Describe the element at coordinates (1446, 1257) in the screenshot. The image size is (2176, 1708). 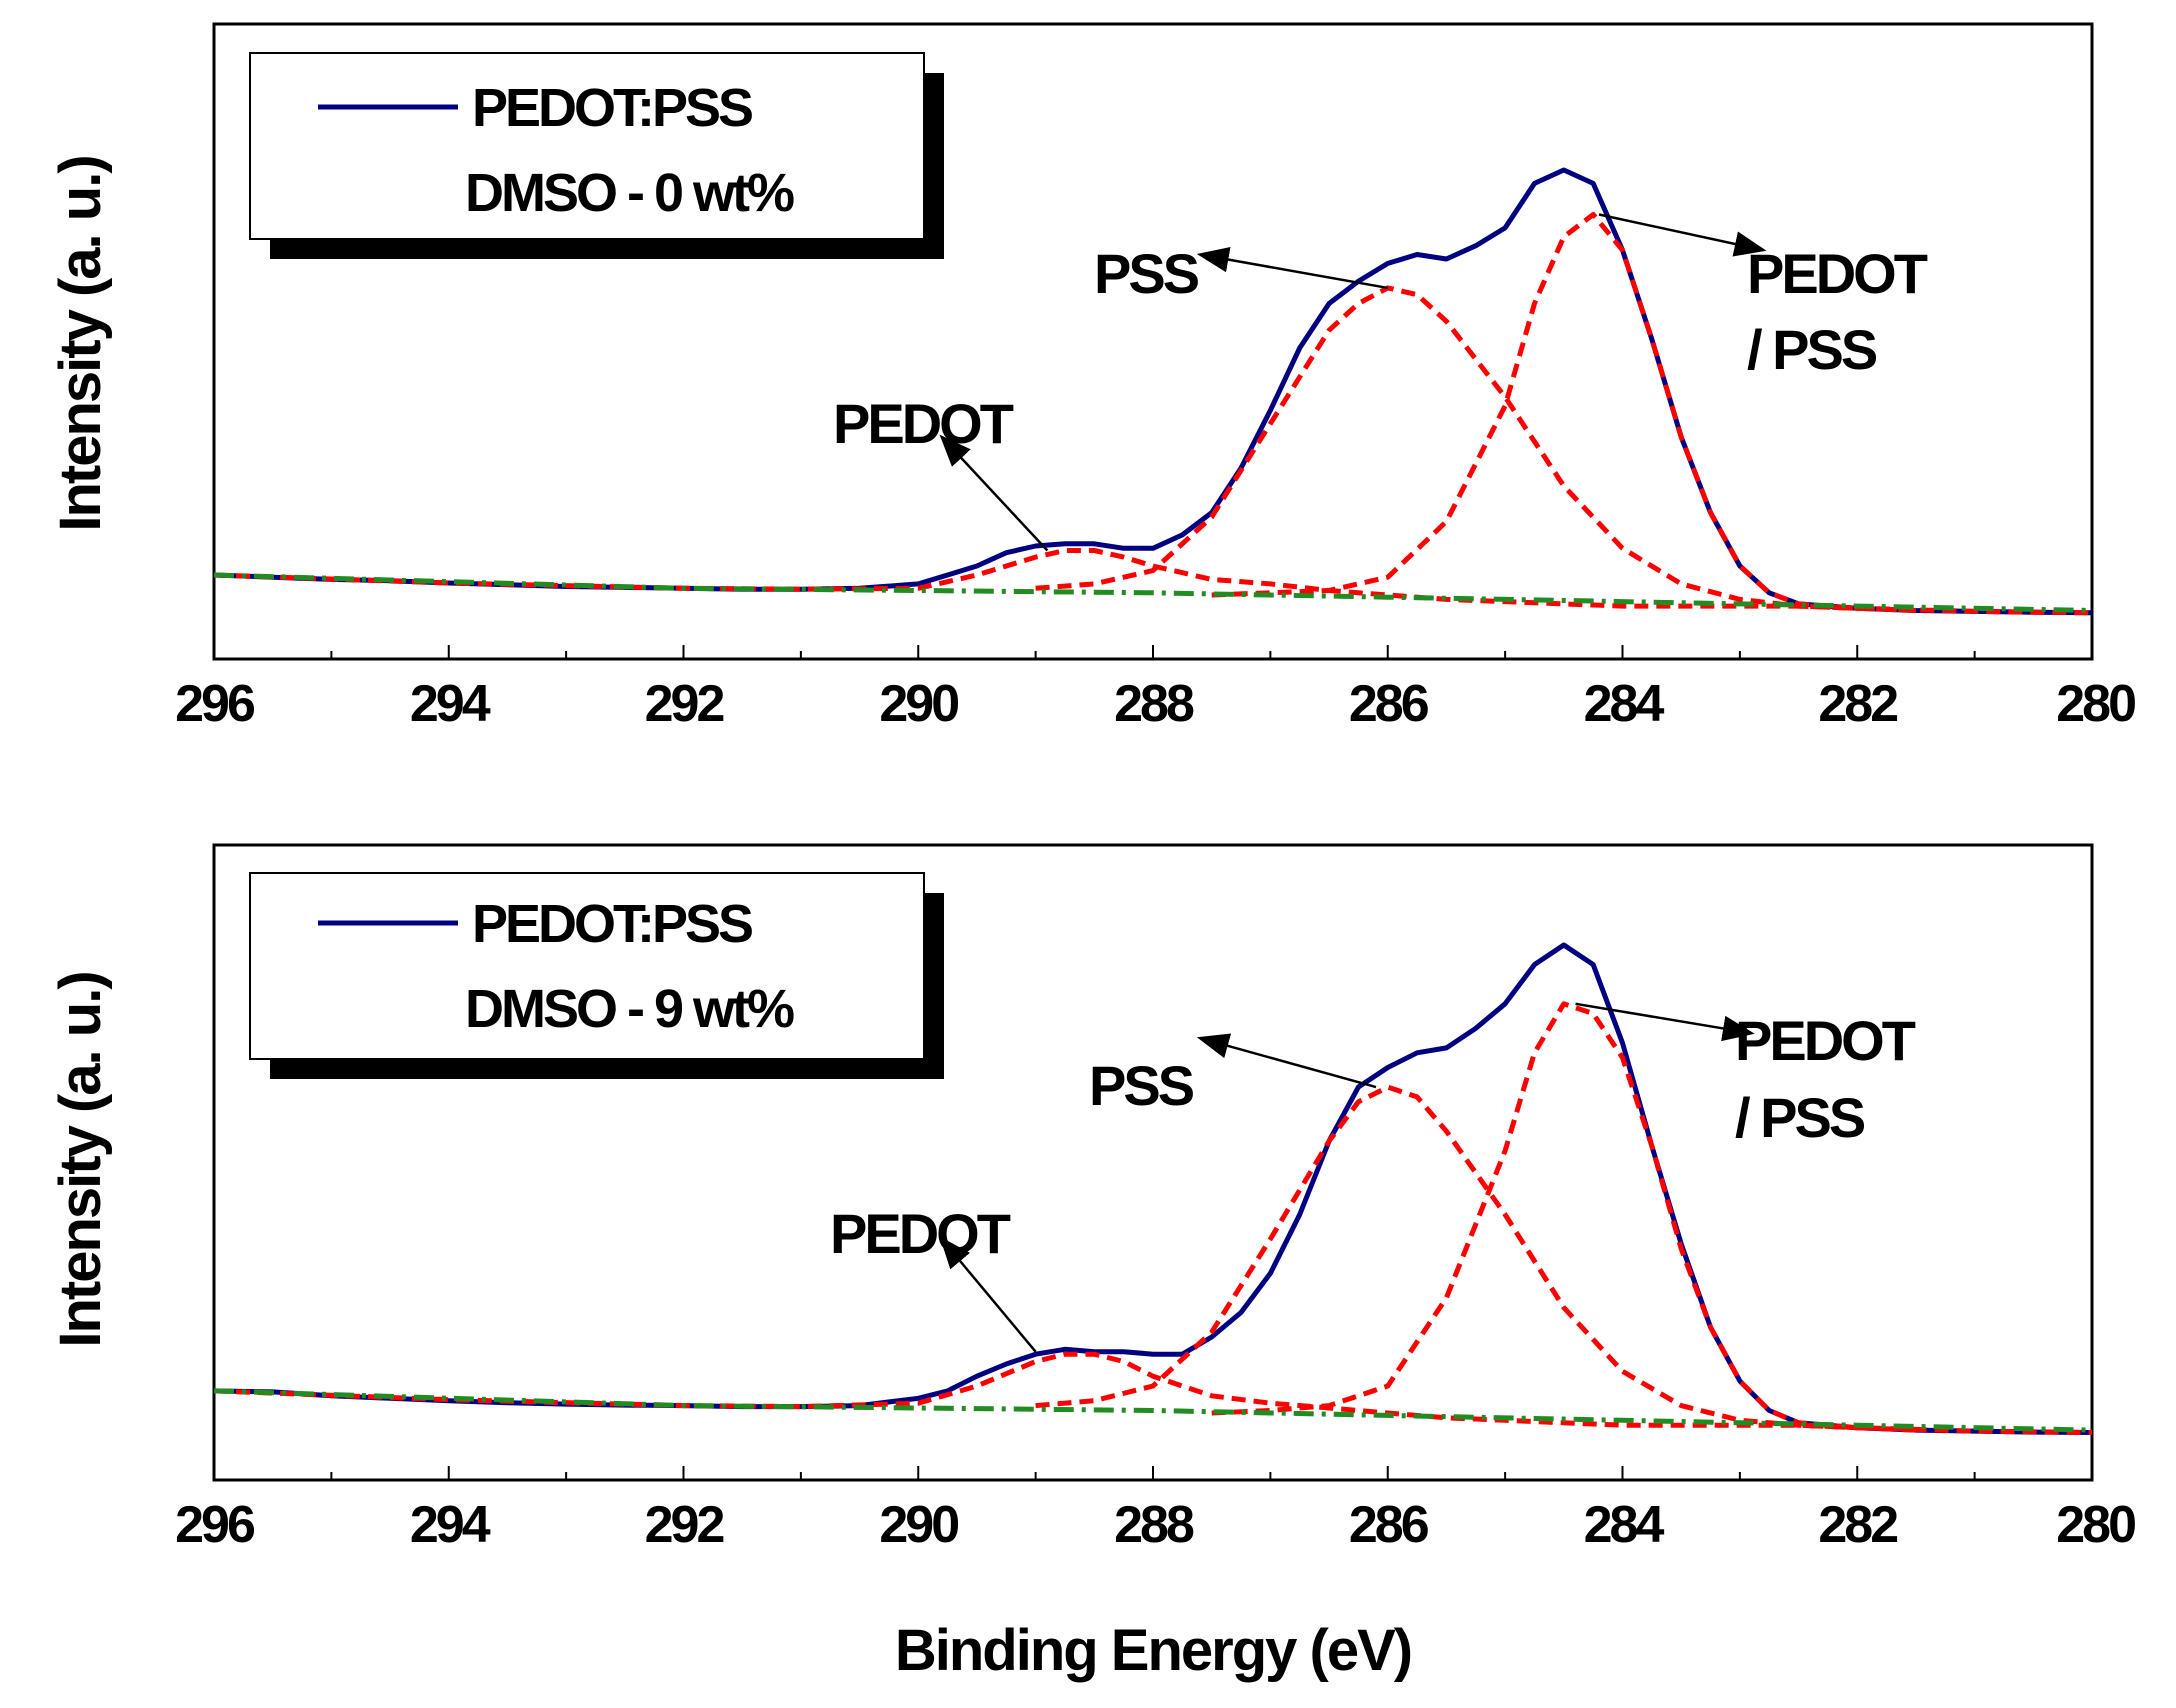
I see `fit-peak-pss-line` at that location.